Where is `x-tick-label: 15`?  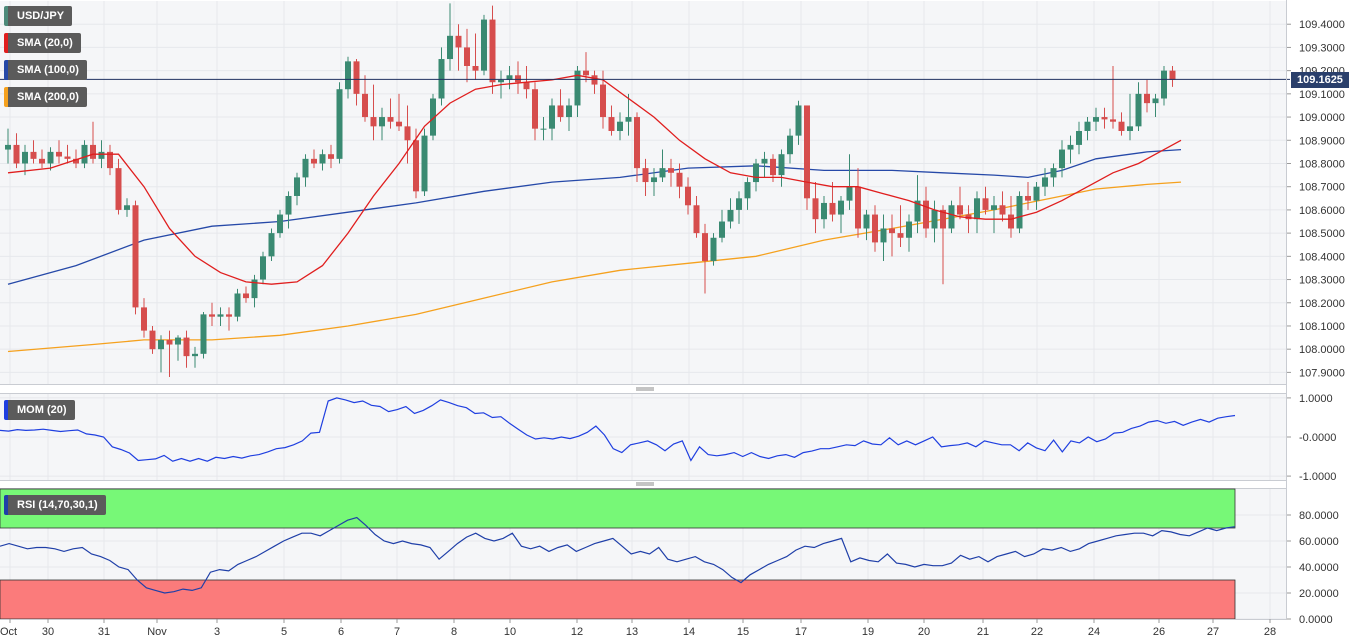
x-tick-label: 15 is located at coordinates (743, 632).